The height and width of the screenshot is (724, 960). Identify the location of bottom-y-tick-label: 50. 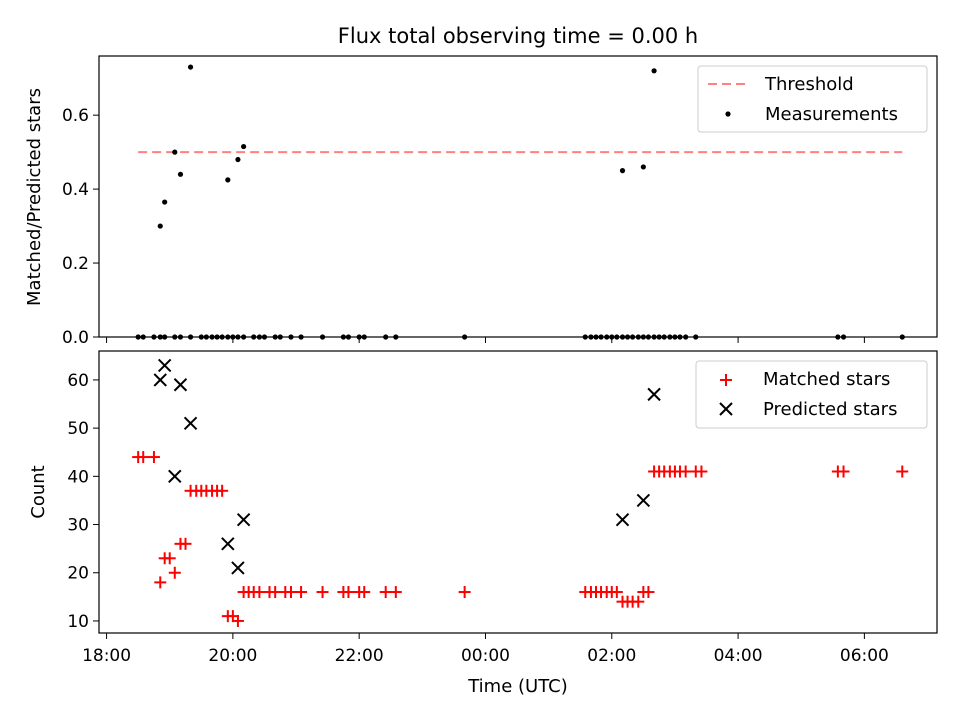
(78, 429).